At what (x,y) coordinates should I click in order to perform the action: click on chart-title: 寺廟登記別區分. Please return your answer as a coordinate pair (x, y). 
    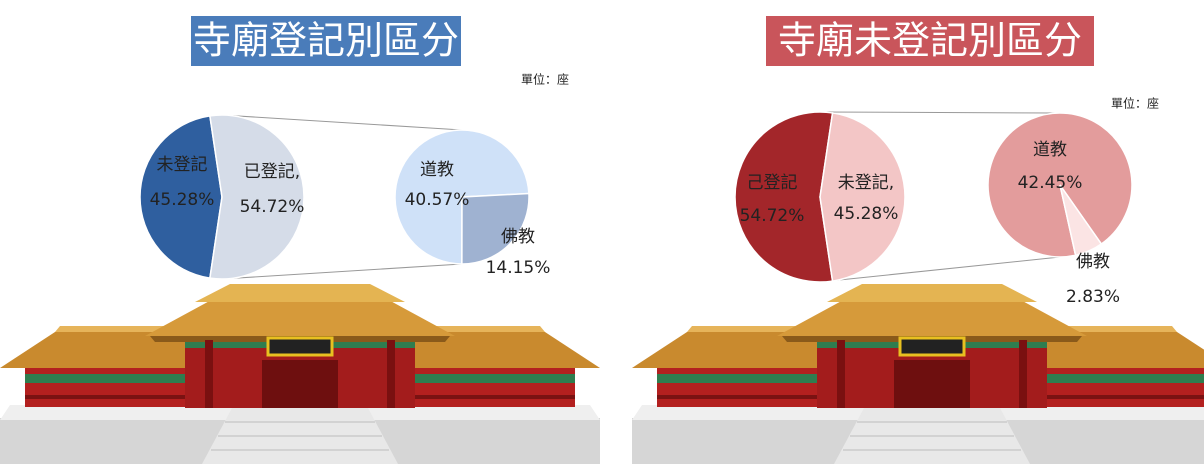
    Looking at the image, I should click on (326, 41).